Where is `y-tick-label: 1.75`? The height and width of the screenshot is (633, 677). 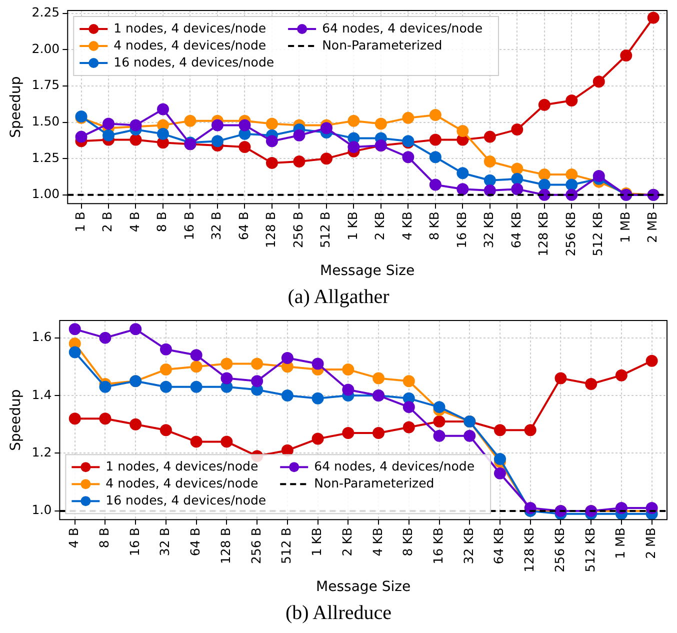 y-tick-label: 1.75 is located at coordinates (46, 84).